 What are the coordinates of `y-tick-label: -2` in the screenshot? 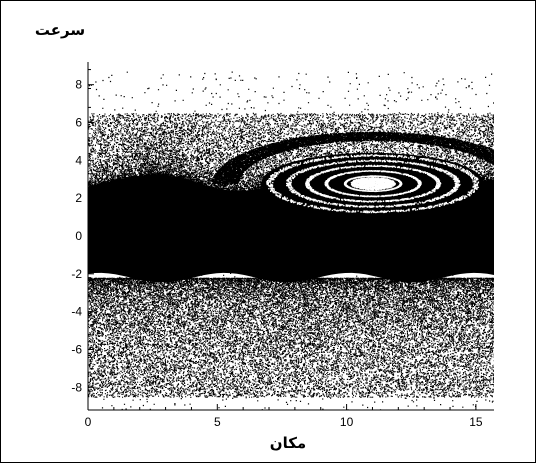 It's located at (76, 274).